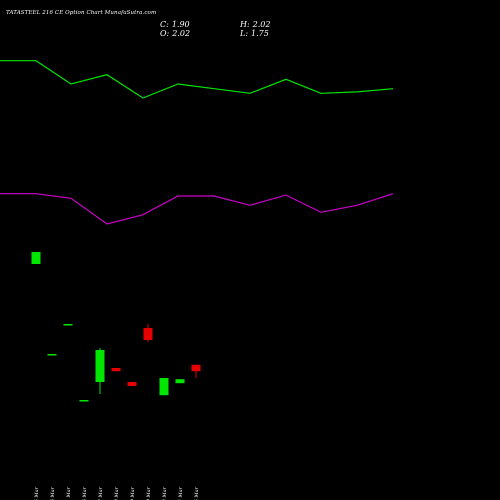 The width and height of the screenshot is (500, 500). Describe the element at coordinates (165, 493) in the screenshot. I see `x-tick-label: 23 Mar` at that location.